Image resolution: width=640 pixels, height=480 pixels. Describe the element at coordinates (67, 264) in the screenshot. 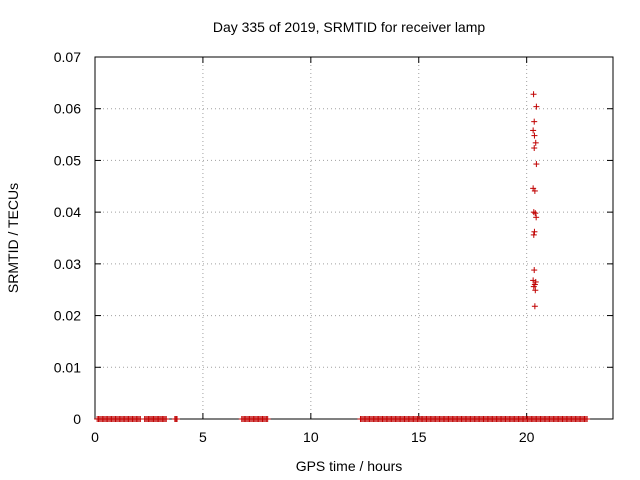

I see `y-tick-label: 0.03` at that location.